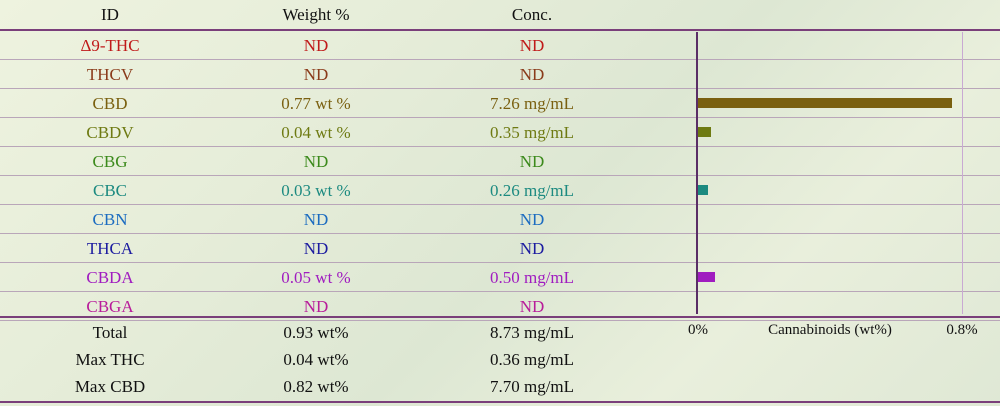  I want to click on chart-xlabel: Cannabinoids (wt%), so click(830, 330).